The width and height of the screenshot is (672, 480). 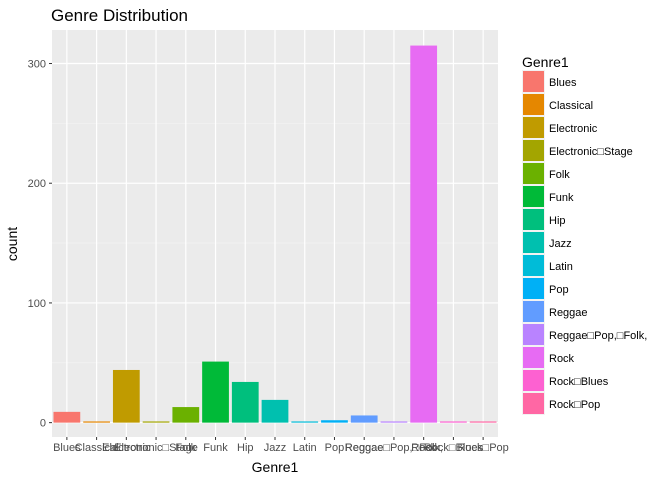 I want to click on legend-label: Electronic□Stage, so click(x=591, y=152).